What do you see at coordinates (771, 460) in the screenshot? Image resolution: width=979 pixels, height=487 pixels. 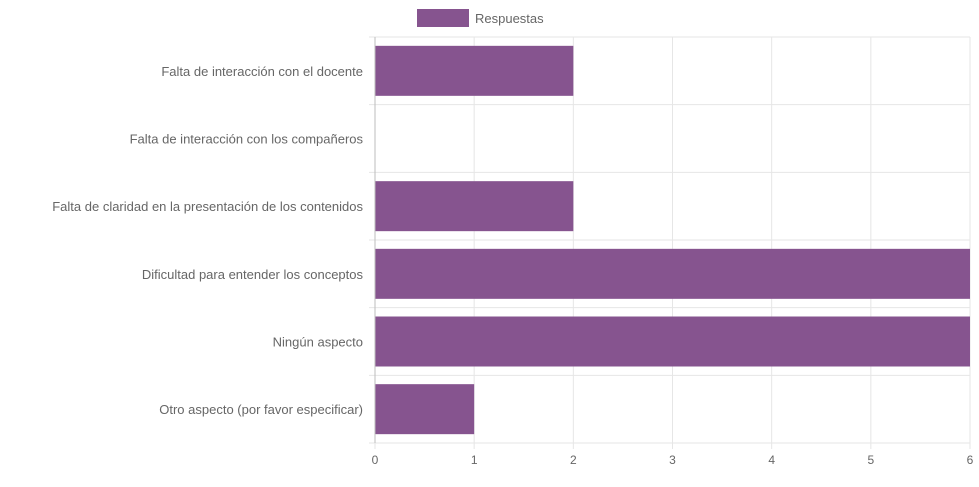 I see `x-tick-label: 4` at bounding box center [771, 460].